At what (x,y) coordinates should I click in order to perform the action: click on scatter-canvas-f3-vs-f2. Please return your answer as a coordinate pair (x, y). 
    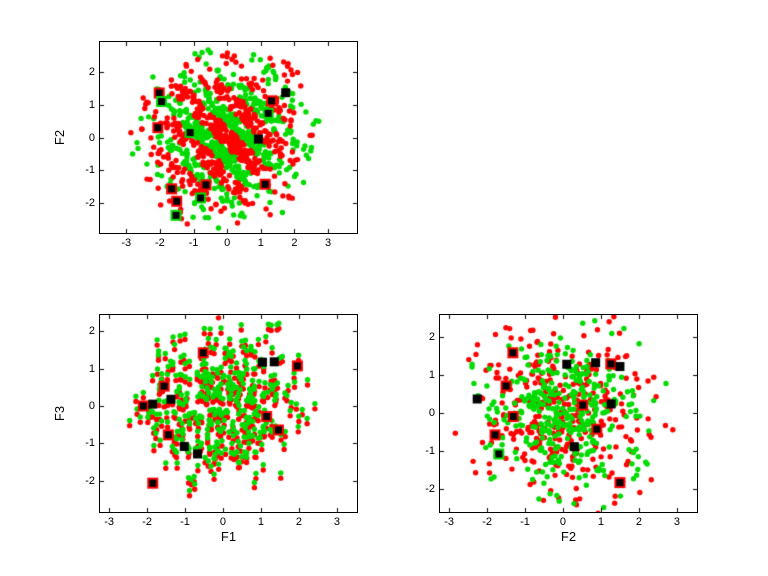
    Looking at the image, I should click on (568, 413).